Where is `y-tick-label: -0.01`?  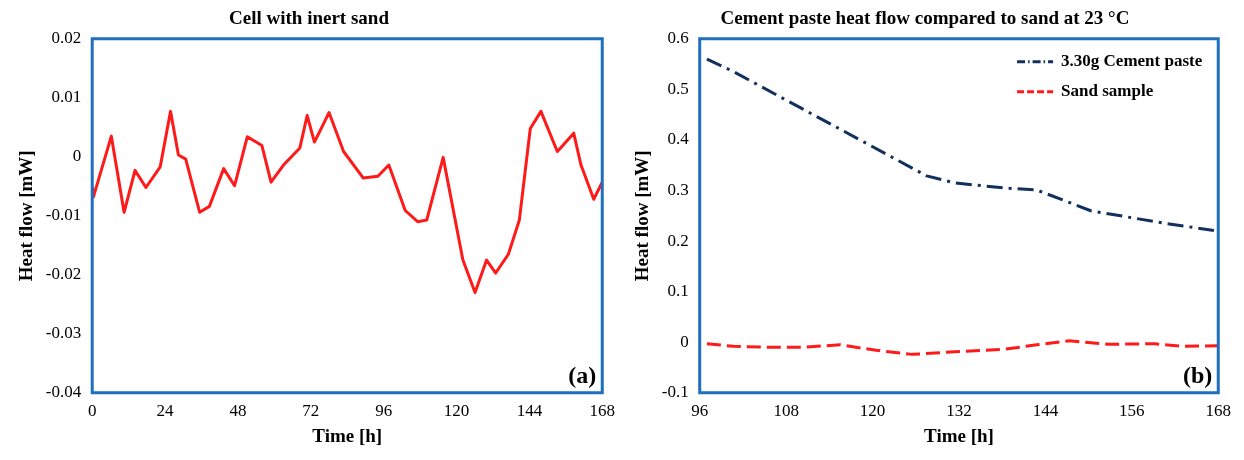 y-tick-label: -0.01 is located at coordinates (63, 215).